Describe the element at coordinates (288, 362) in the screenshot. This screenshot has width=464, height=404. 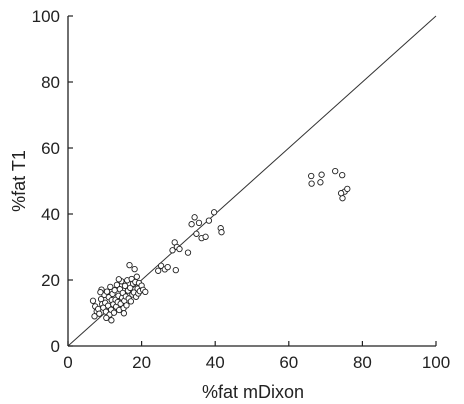
I see `x-tick-label: 60` at that location.